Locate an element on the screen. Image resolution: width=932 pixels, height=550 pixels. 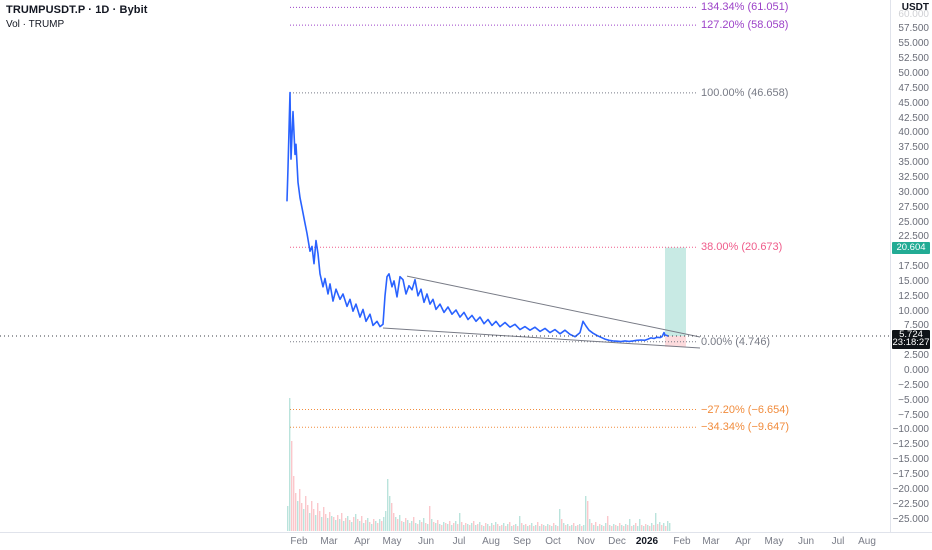
volume-indicator-title: Vol · TRUMP is located at coordinates (35, 24).